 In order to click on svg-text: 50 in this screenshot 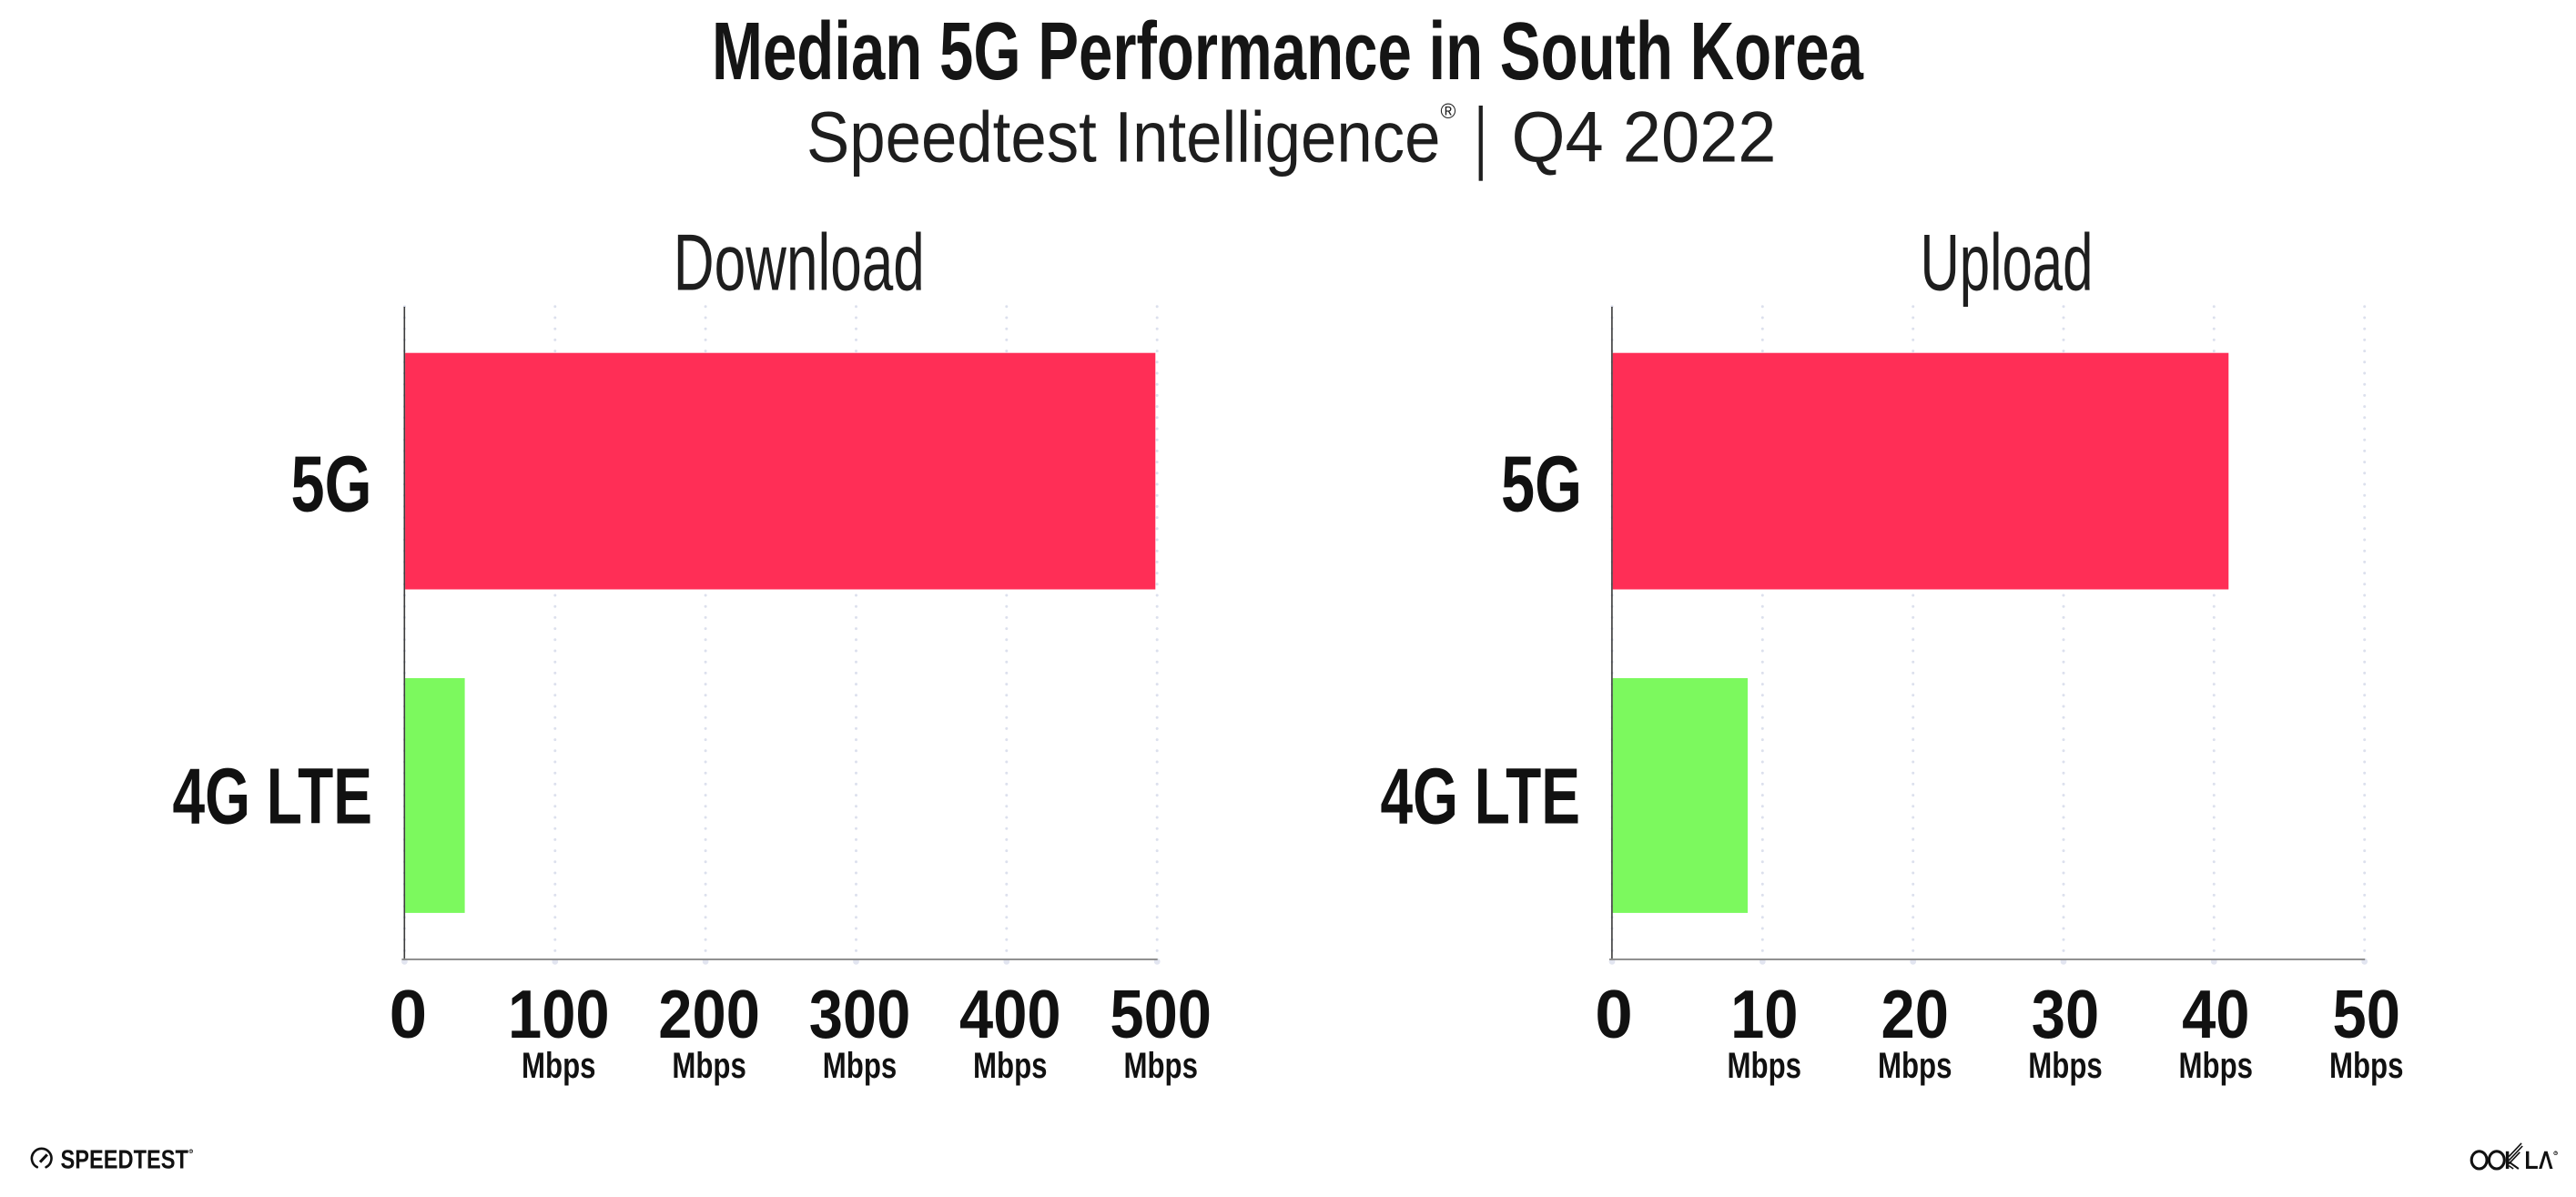, I will do `click(2366, 1015)`.